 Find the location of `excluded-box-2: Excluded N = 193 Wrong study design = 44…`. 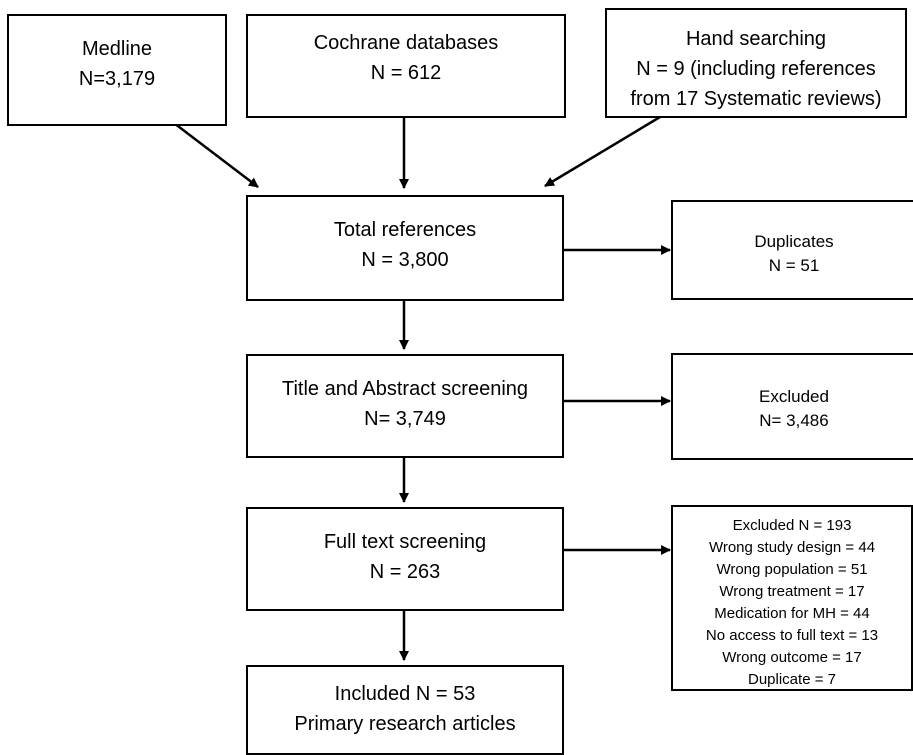

excluded-box-2: Excluded N = 193 Wrong study design = 44… is located at coordinates (792, 598).